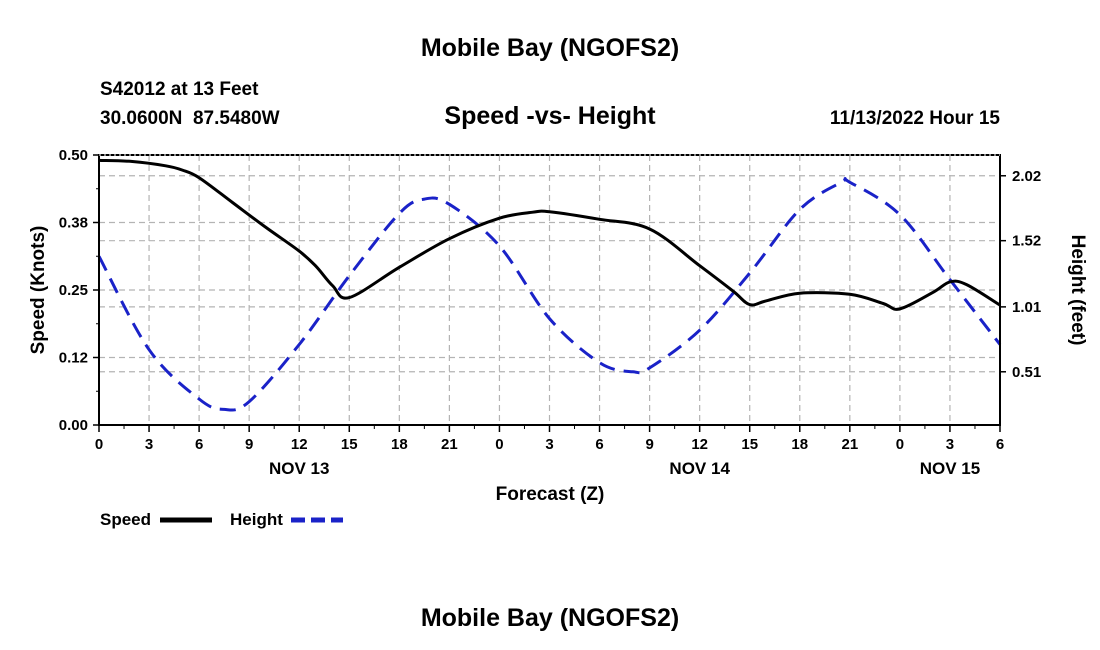 The width and height of the screenshot is (1100, 650). What do you see at coordinates (550, 48) in the screenshot?
I see `chart-title: Mobile Bay (NGOFS2)` at bounding box center [550, 48].